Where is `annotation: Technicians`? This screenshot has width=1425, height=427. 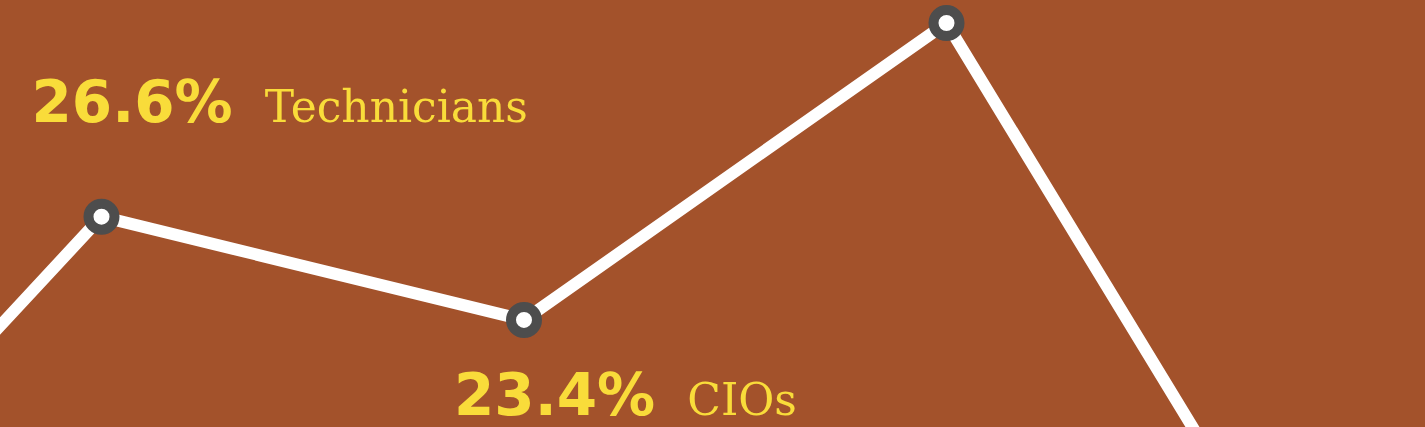
annotation: Technicians is located at coordinates (396, 106).